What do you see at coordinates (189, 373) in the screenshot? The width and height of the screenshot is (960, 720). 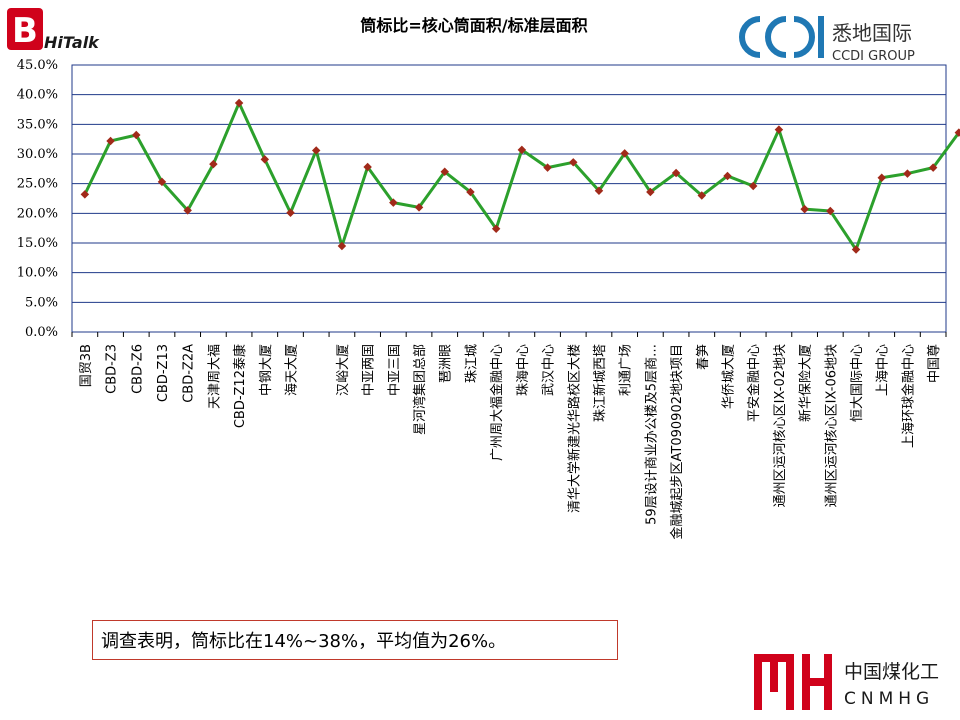 I see `x-tick-label: CBD-Z2A` at bounding box center [189, 373].